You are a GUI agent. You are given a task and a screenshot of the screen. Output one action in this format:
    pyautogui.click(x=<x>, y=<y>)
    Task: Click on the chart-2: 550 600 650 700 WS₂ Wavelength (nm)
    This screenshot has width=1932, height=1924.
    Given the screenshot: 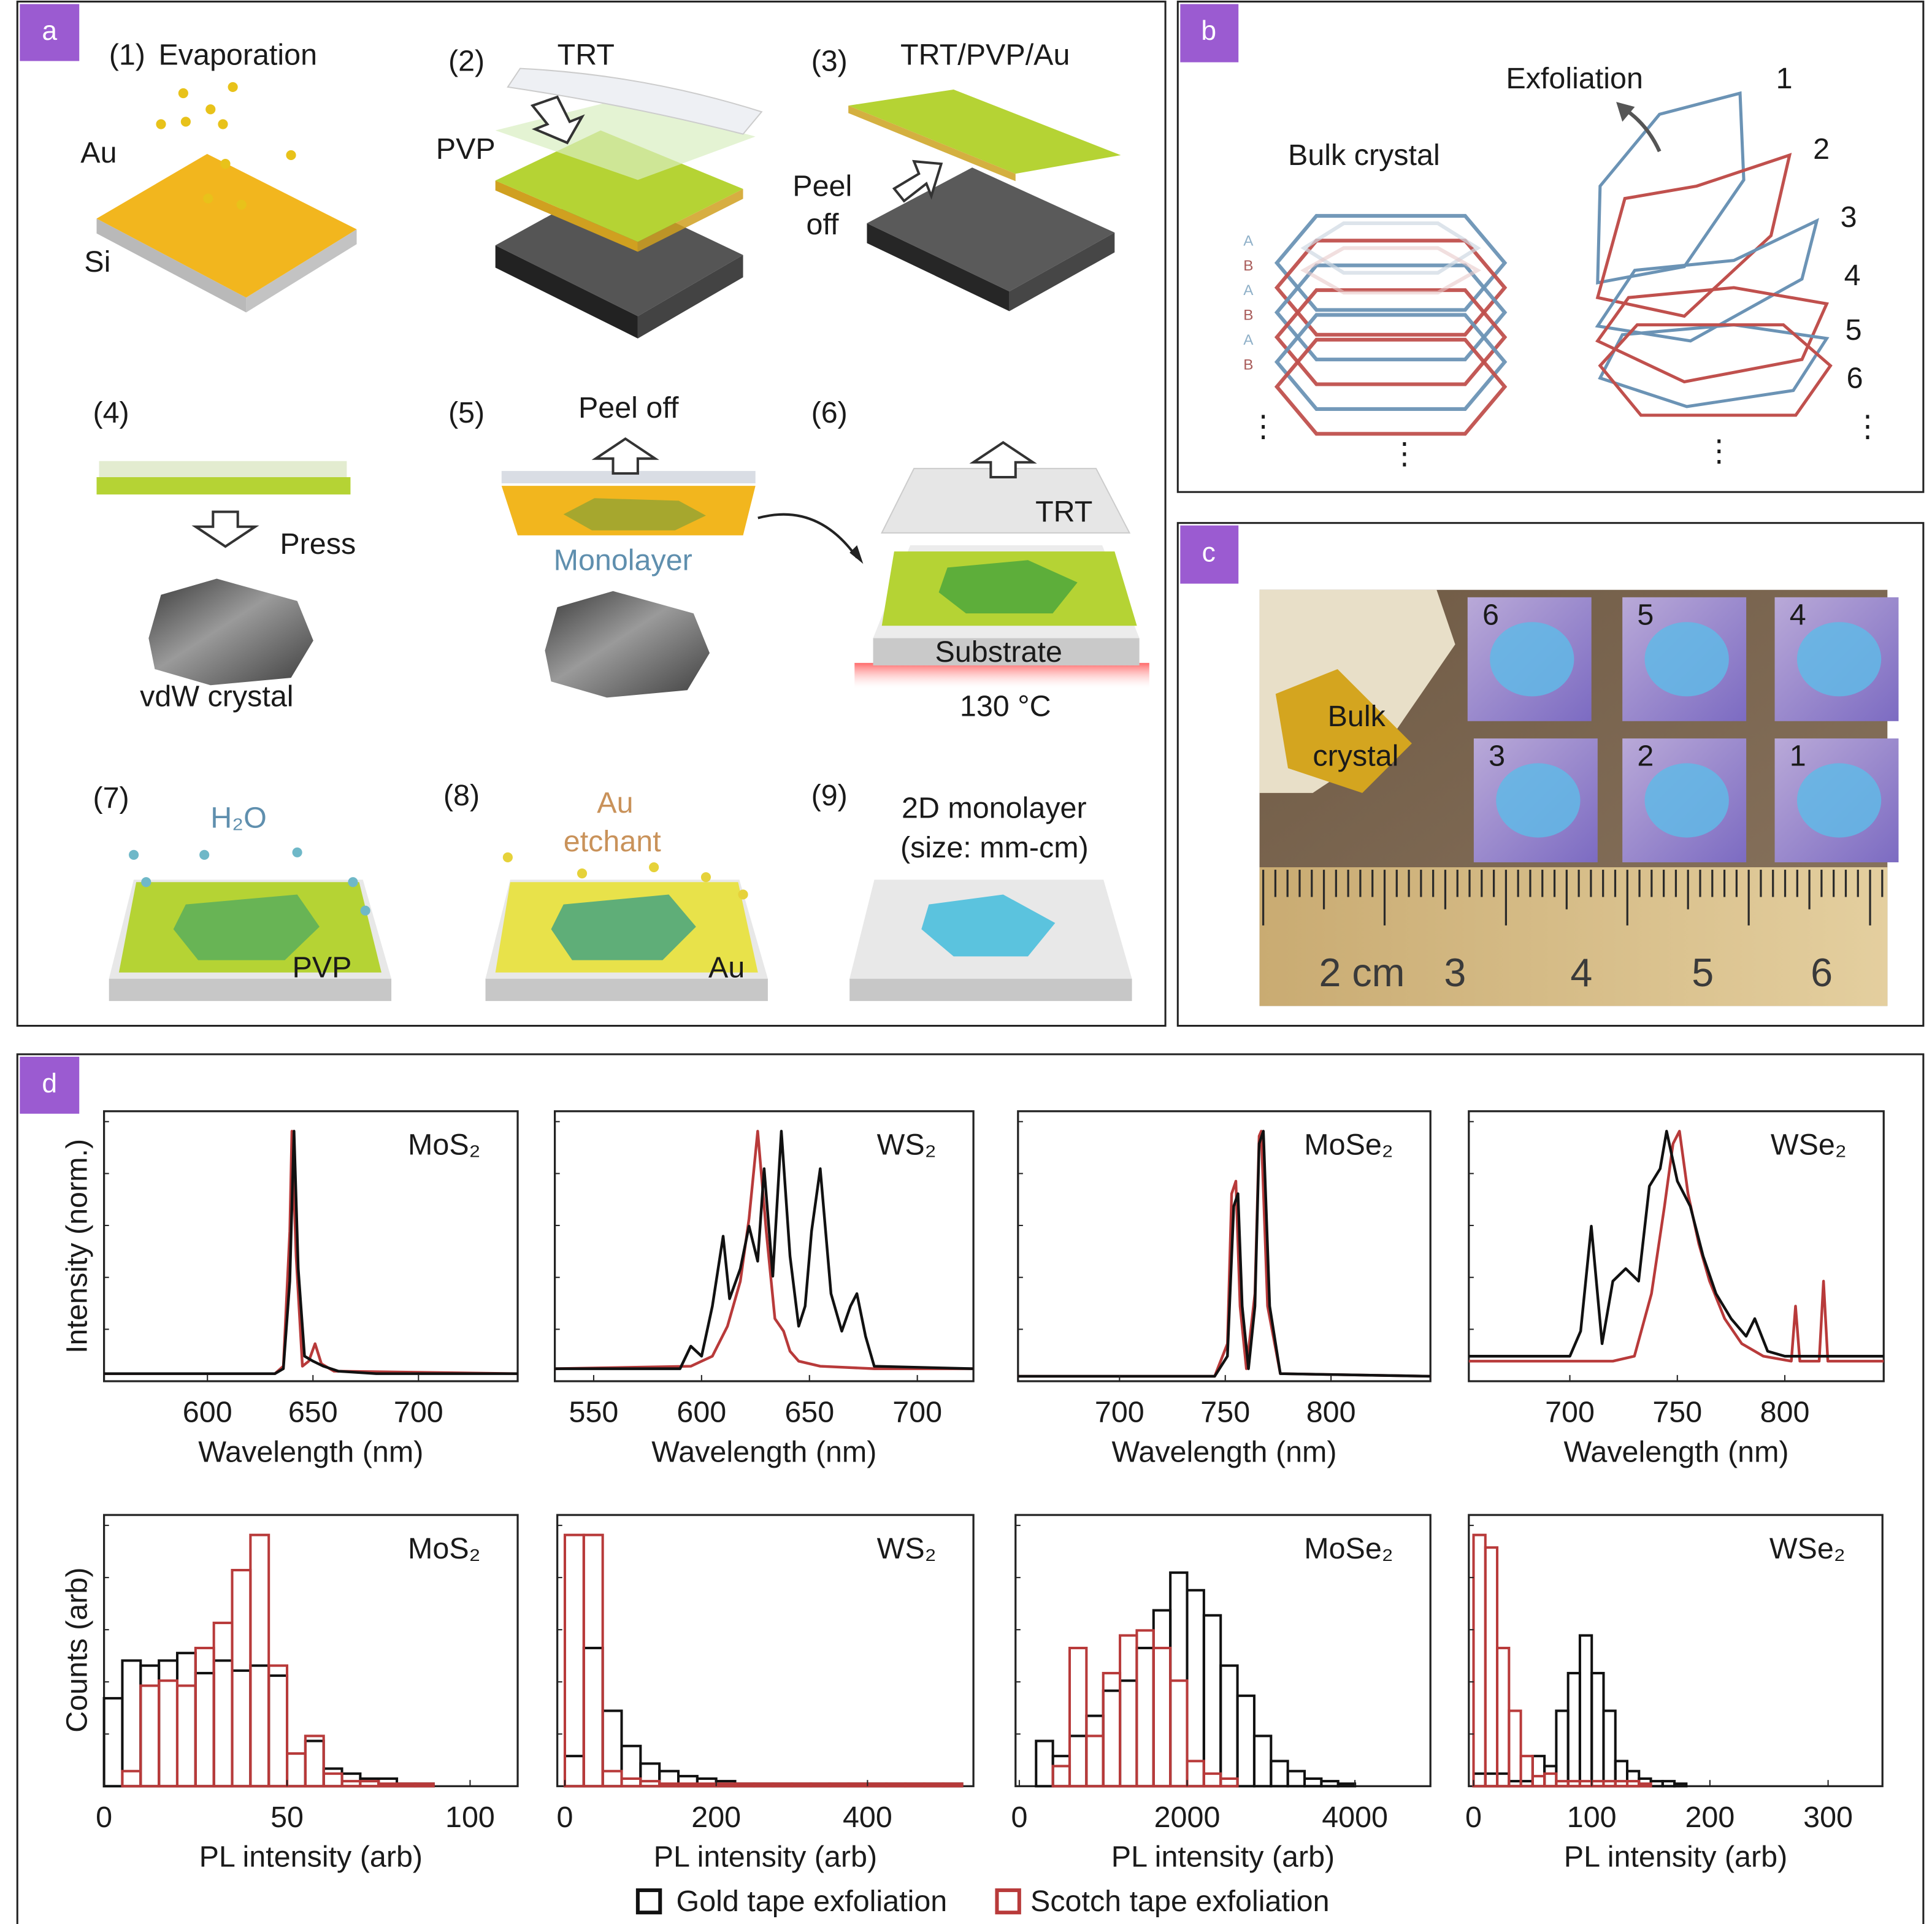 What is the action you would take?
    pyautogui.click(x=764, y=1289)
    